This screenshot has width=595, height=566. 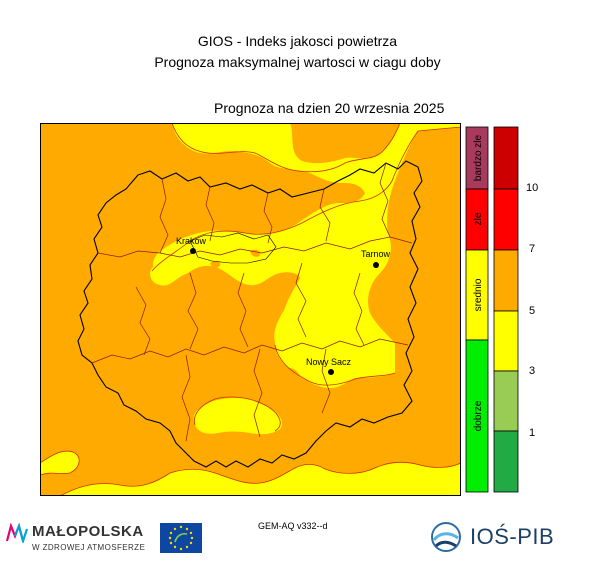 What do you see at coordinates (89, 547) in the screenshot?
I see `malopolska-logo-subtitle: W ZDROWEJ ATMOSFERZE` at bounding box center [89, 547].